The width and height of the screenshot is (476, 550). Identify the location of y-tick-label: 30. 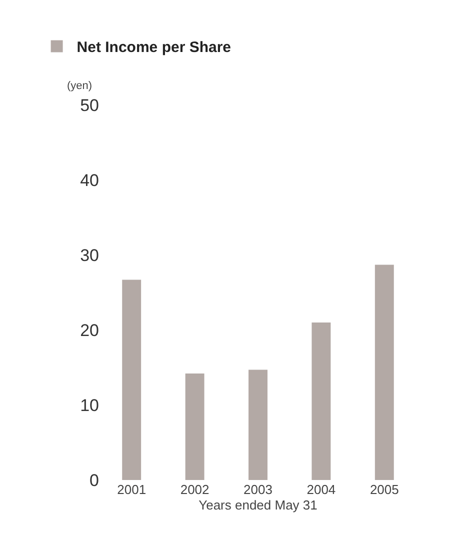
(89, 255).